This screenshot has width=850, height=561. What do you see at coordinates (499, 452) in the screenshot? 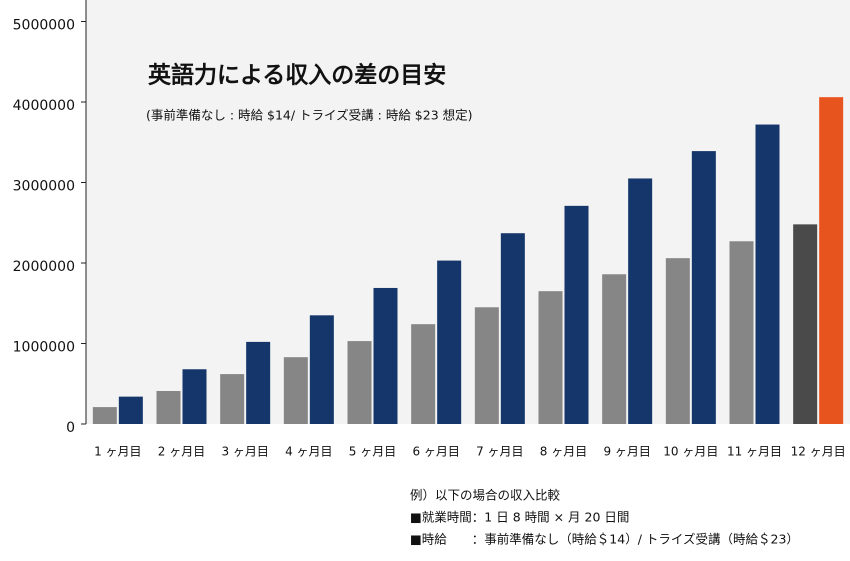
I see `x-tick-label: 7 ヶ月目` at bounding box center [499, 452].